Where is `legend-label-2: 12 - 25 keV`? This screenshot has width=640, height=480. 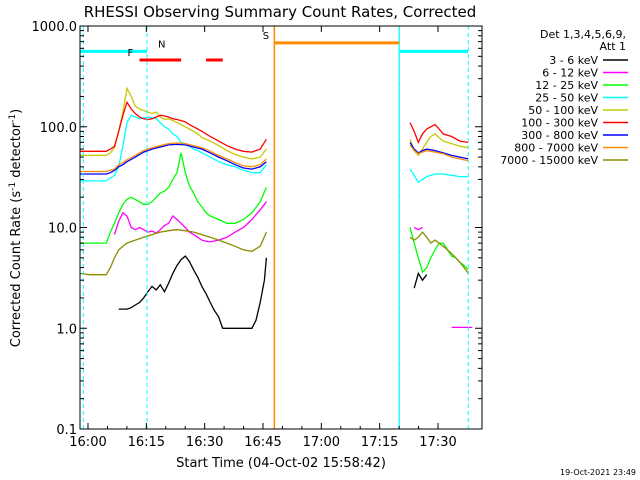 legend-label-2: 12 - 25 keV is located at coordinates (566, 85).